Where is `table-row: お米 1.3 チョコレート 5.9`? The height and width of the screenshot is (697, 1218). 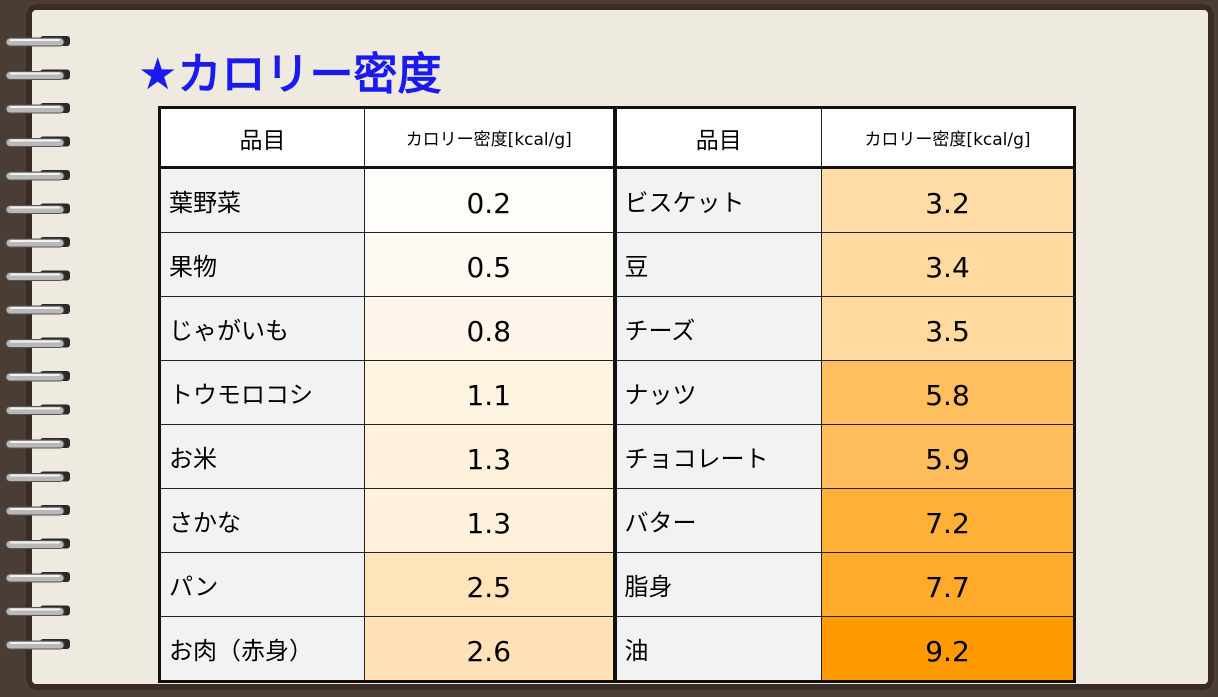
table-row: お米 1.3 チョコレート 5.9 is located at coordinates (617, 456).